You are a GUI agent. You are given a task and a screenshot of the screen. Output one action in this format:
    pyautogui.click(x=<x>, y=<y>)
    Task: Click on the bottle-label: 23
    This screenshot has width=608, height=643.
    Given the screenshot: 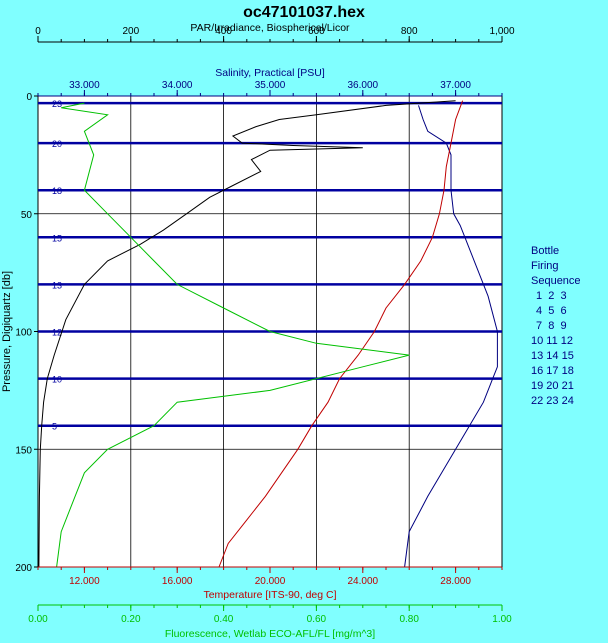 What is the action you would take?
    pyautogui.click(x=57, y=104)
    